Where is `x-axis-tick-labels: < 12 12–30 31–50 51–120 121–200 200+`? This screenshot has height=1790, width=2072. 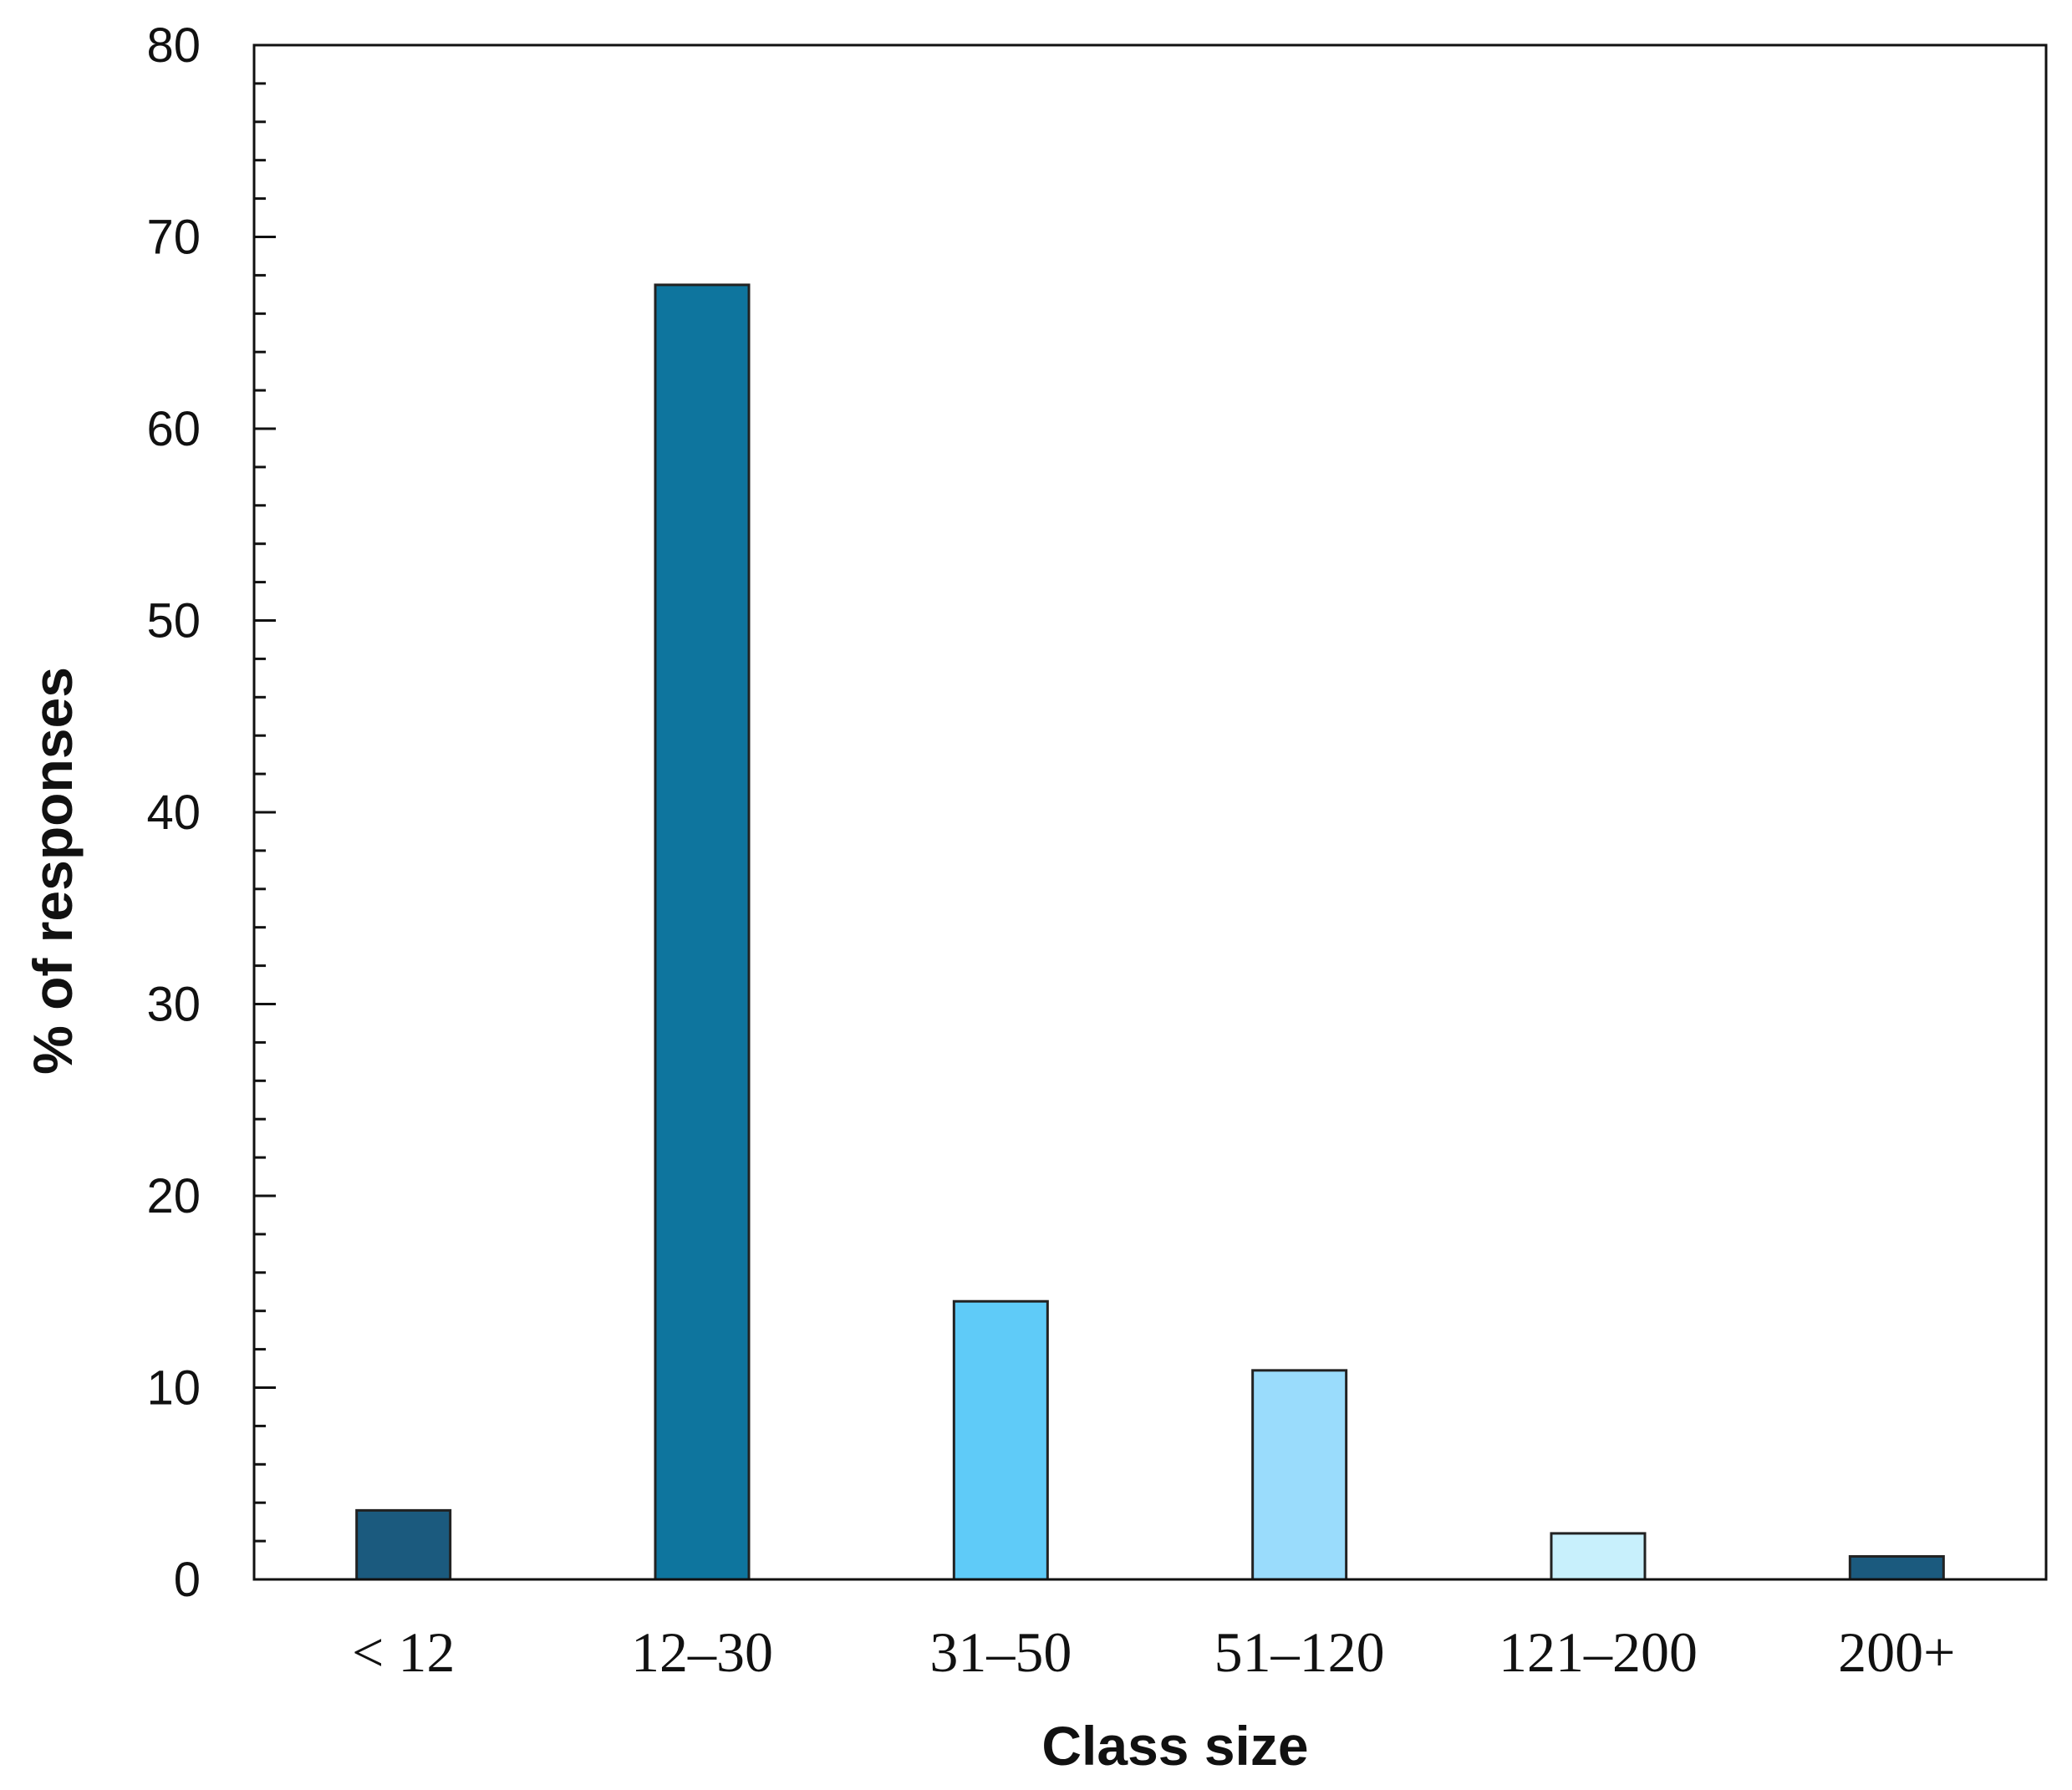
x-axis-tick-labels: < 12 12–30 31–50 51–120 121–200 200+ is located at coordinates (1154, 1652).